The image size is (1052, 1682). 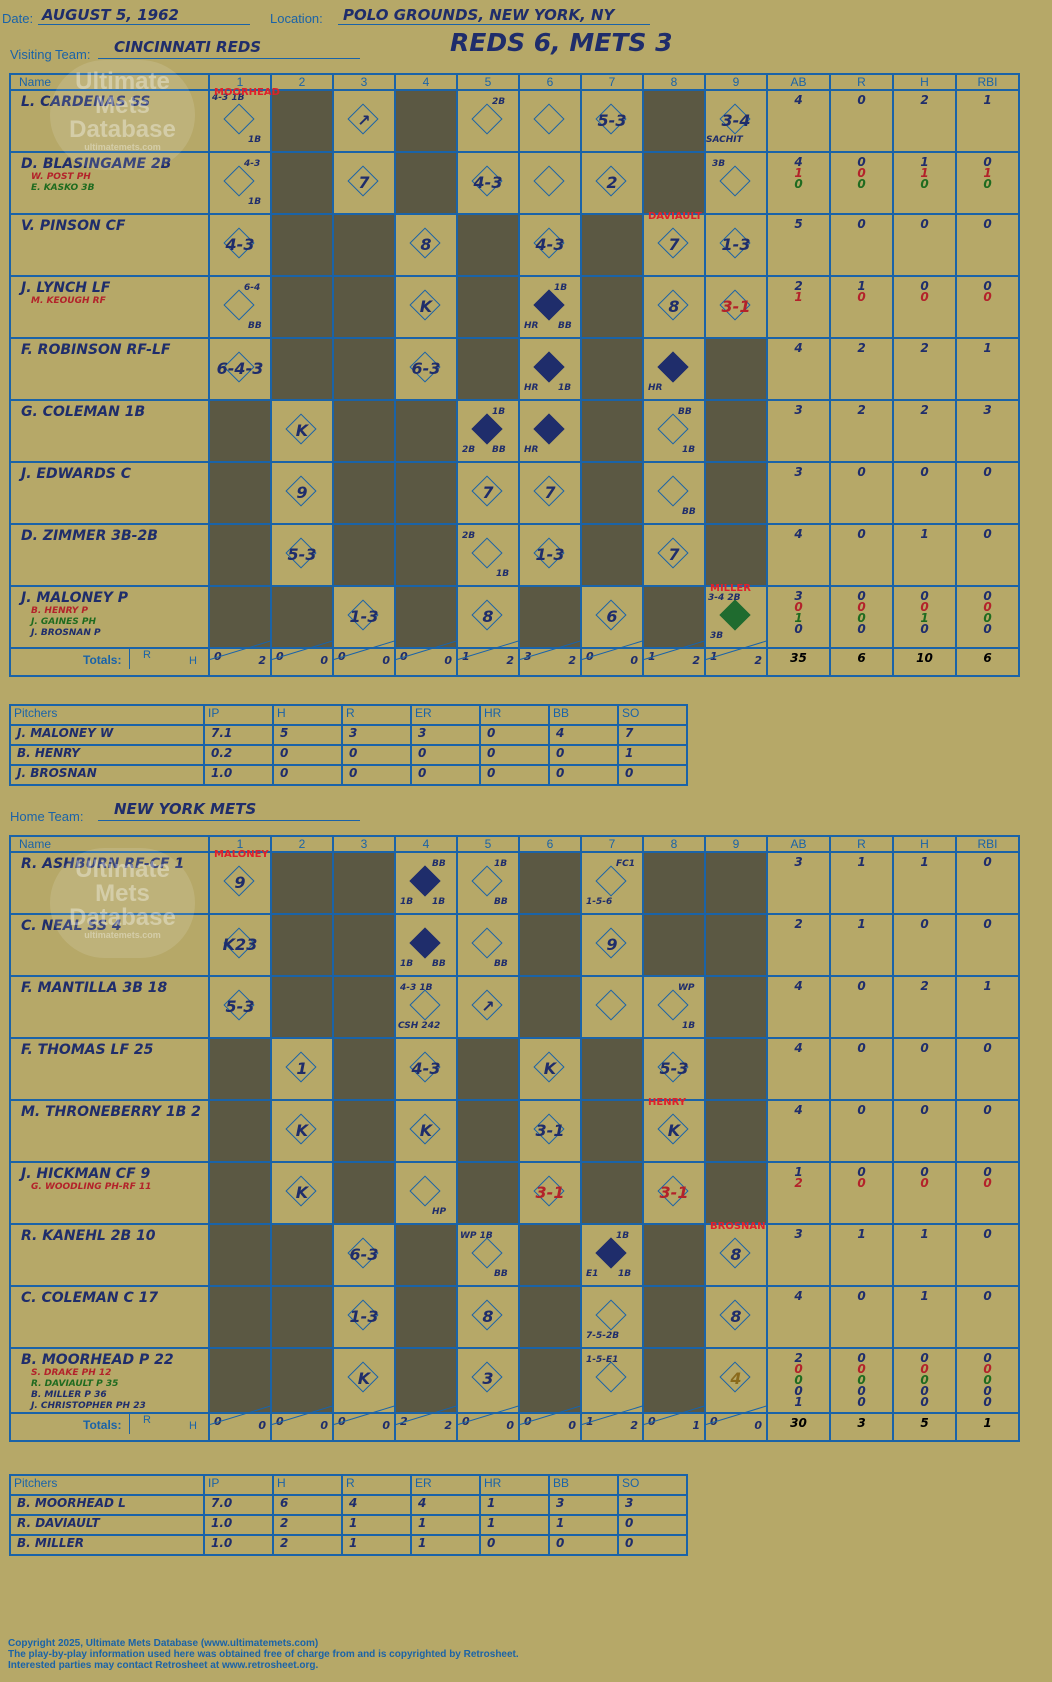 What do you see at coordinates (91, 1187) in the screenshot?
I see `substitute-name: G. WOODLING PH-RF 11` at bounding box center [91, 1187].